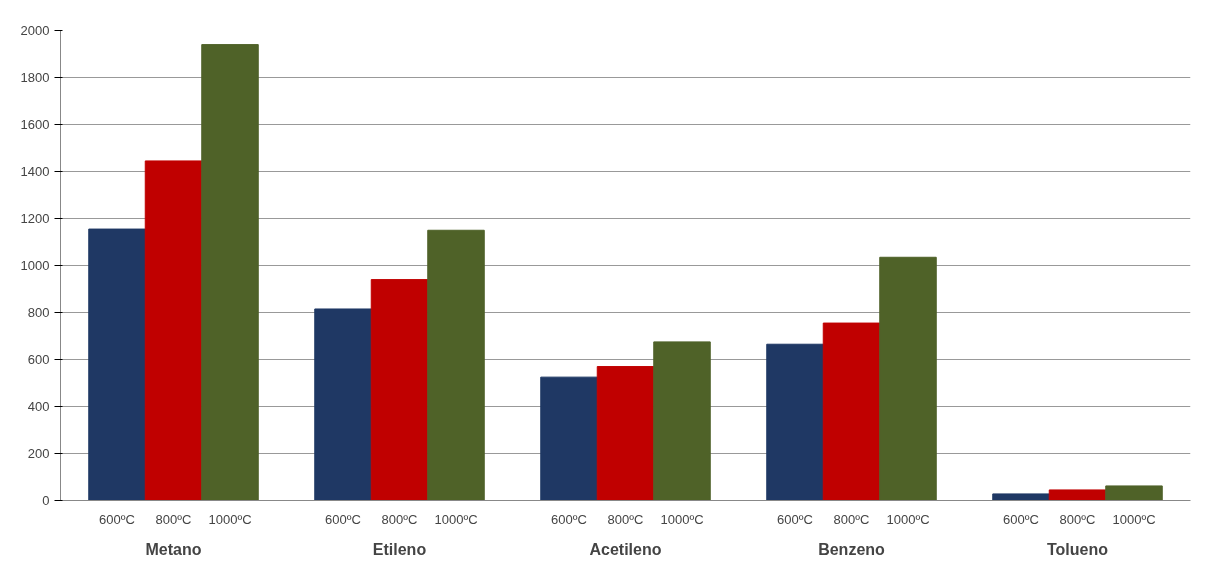 The height and width of the screenshot is (566, 1215). I want to click on y-tick-label: 2000, so click(35, 30).